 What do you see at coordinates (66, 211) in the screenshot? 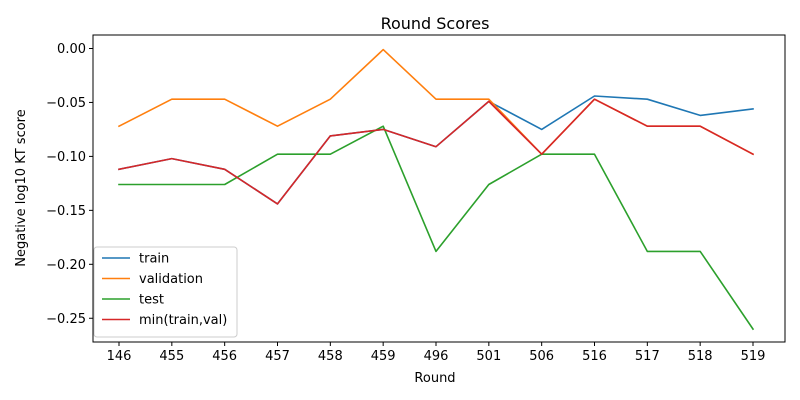
I see `y-tick-label: −0.15` at bounding box center [66, 211].